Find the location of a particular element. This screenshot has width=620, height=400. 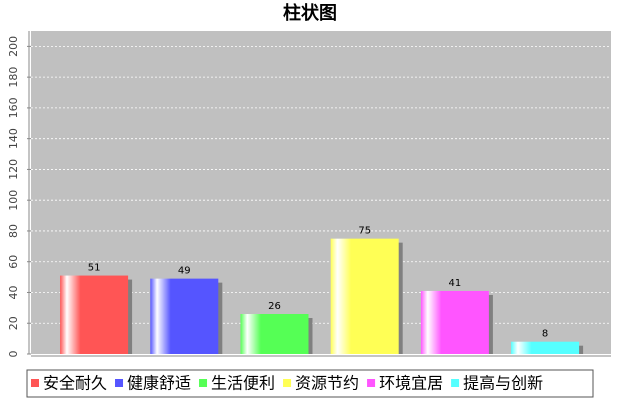

legend-label: 健康舒适 is located at coordinates (159, 383).